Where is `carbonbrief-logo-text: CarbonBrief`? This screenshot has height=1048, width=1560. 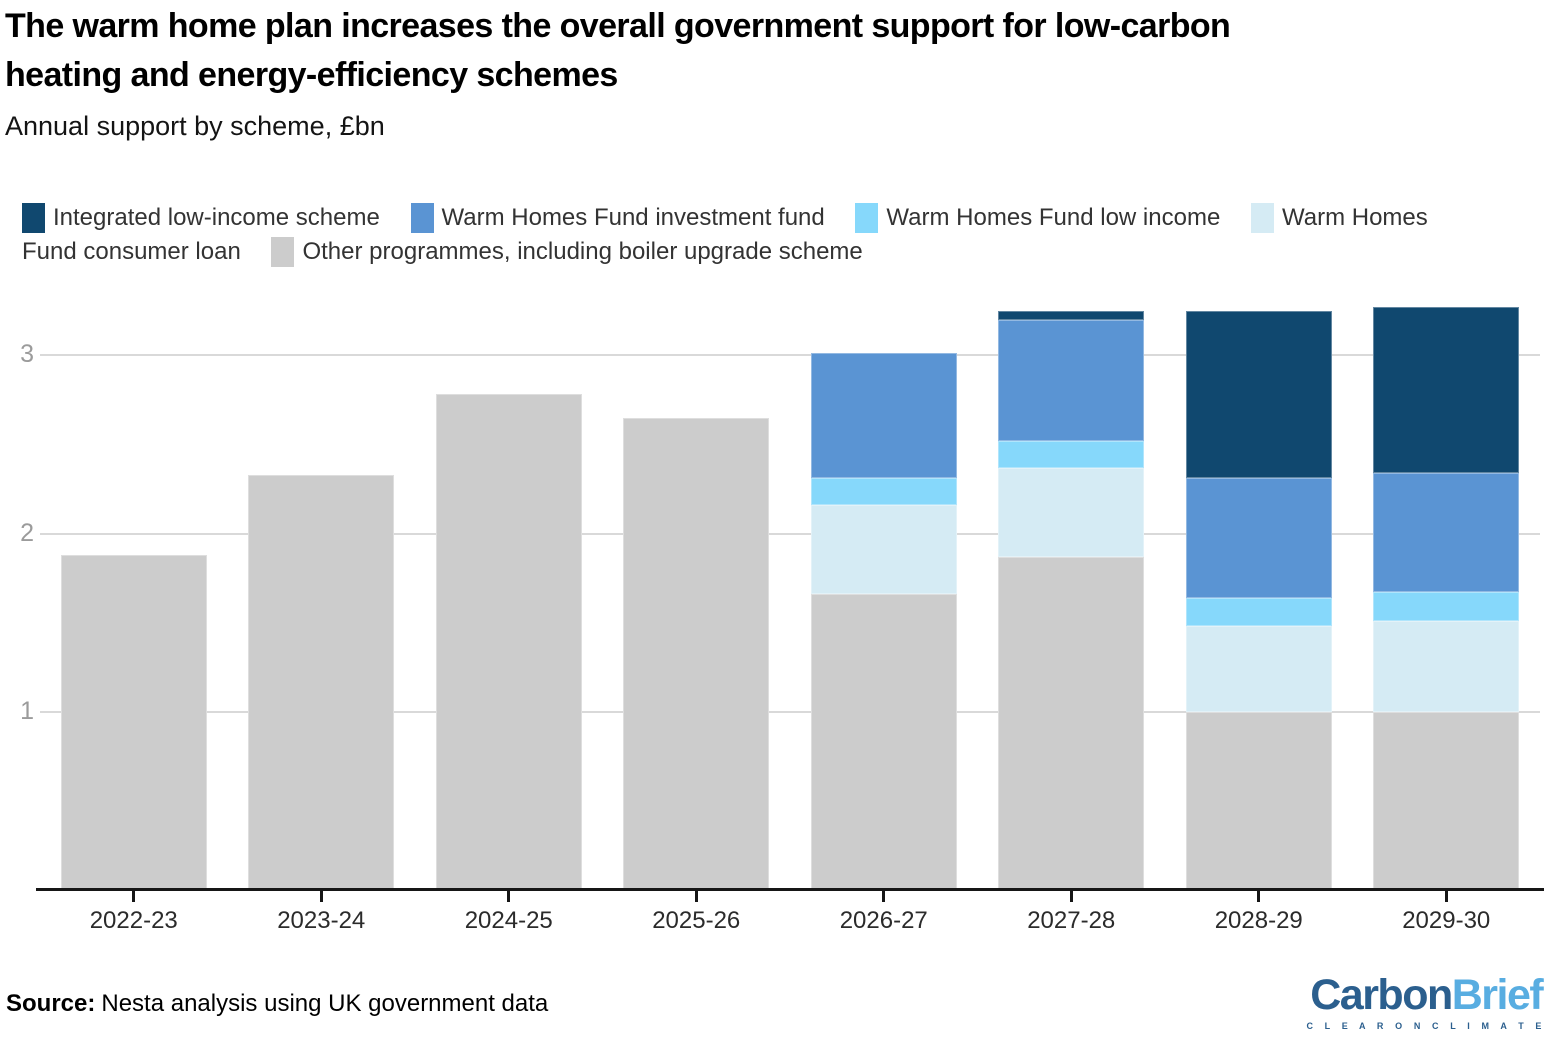 carbonbrief-logo-text: CarbonBrief is located at coordinates (1426, 995).